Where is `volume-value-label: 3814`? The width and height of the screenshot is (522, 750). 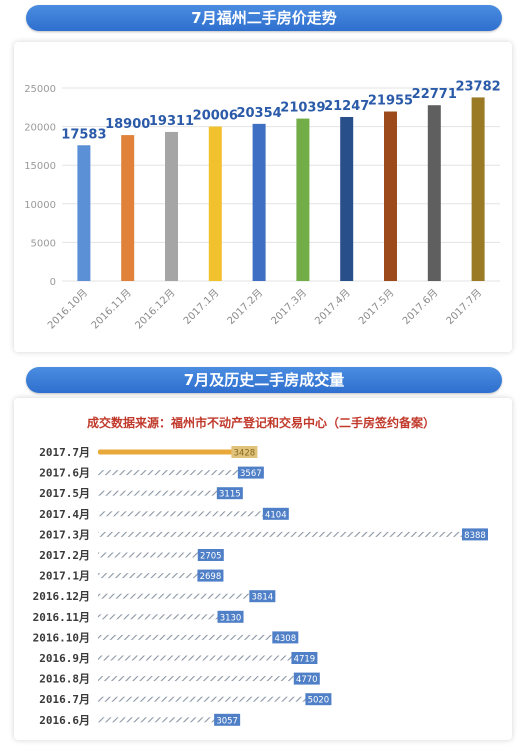 volume-value-label: 3814 is located at coordinates (263, 598).